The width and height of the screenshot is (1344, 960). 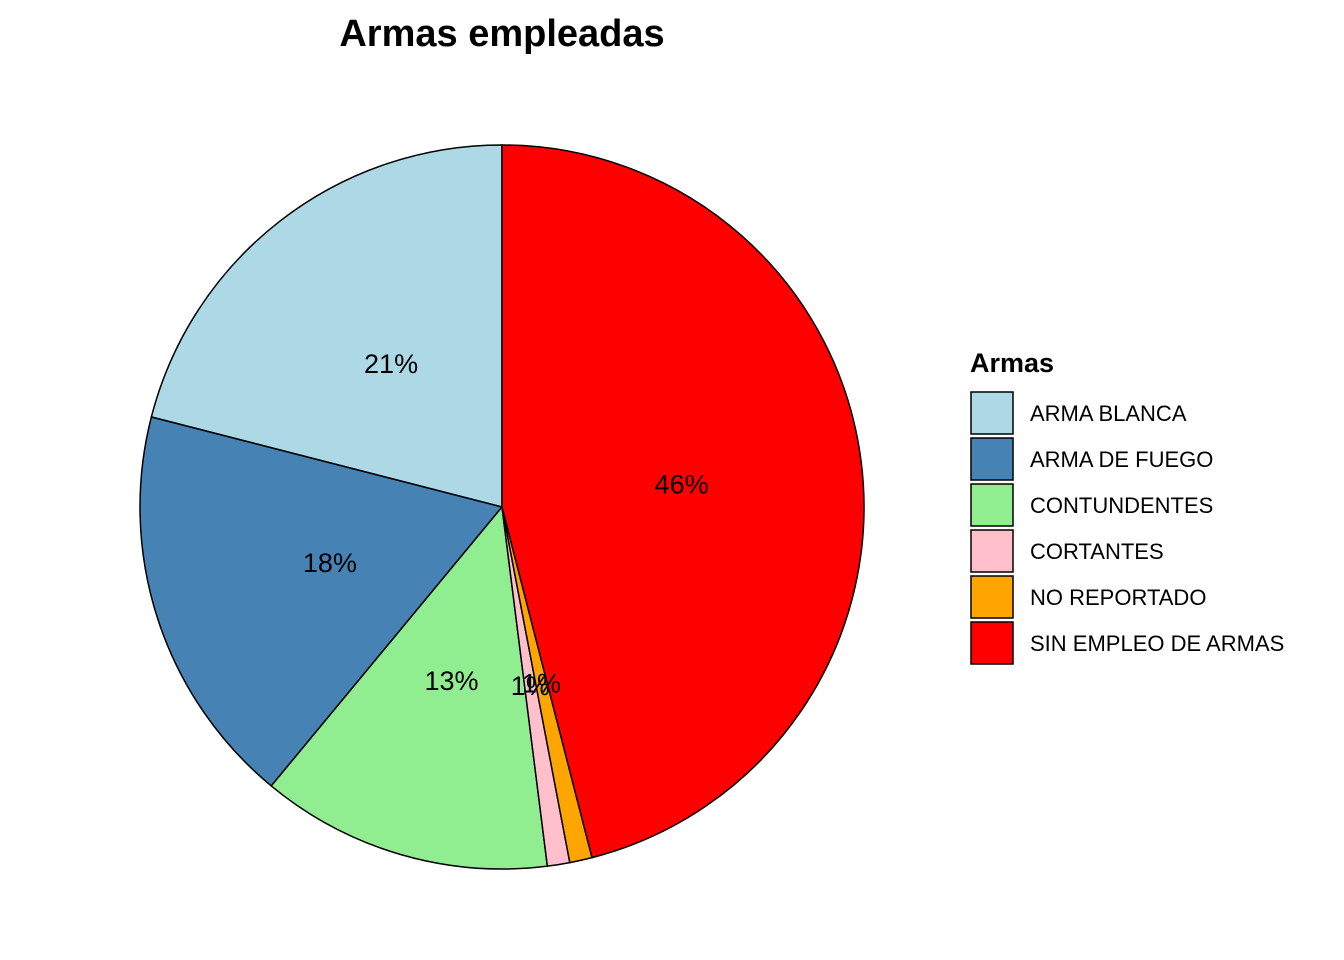 I want to click on legend-label-contundentes: CONTUNDENTES, so click(x=1121, y=505).